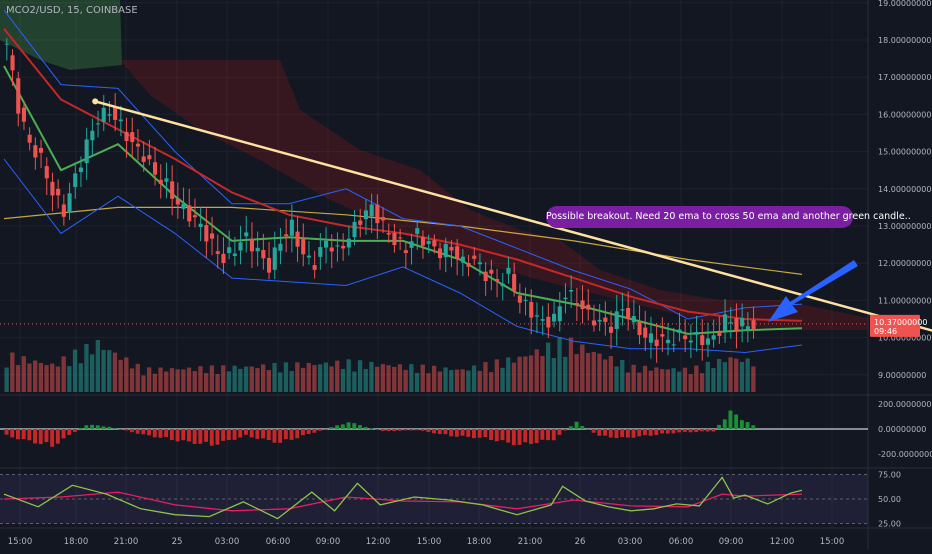 Image resolution: width=932 pixels, height=554 pixels. Describe the element at coordinates (378, 542) in the screenshot. I see `time-tick-label: 12:00` at that location.